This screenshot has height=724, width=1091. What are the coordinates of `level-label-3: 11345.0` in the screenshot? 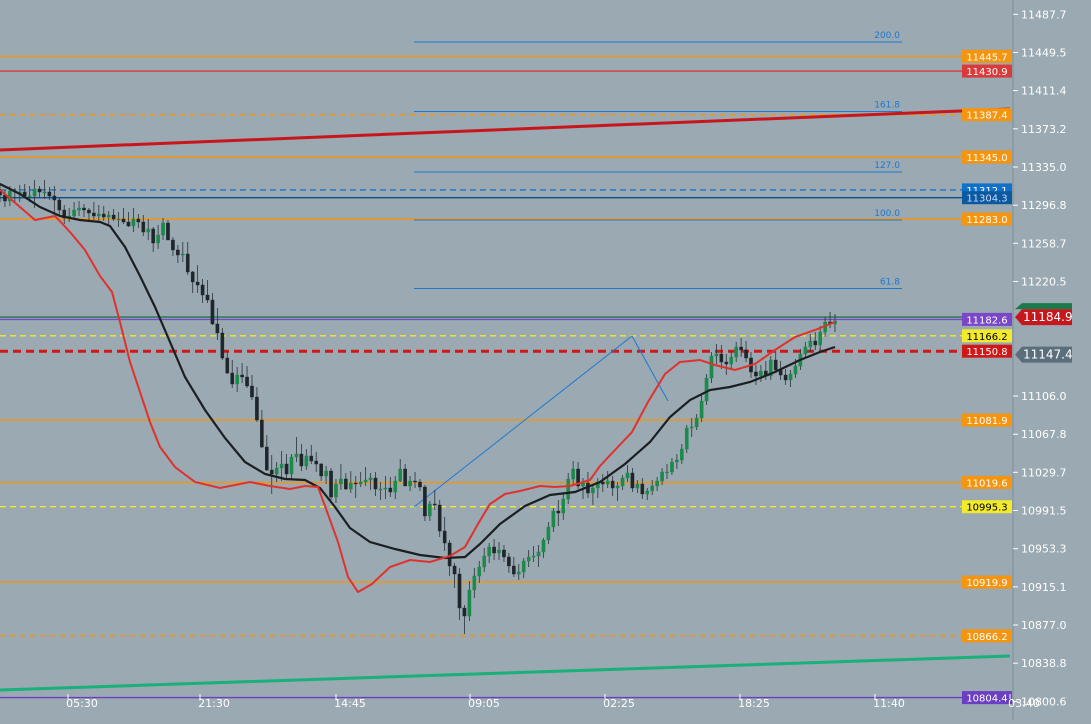 It's located at (986, 158).